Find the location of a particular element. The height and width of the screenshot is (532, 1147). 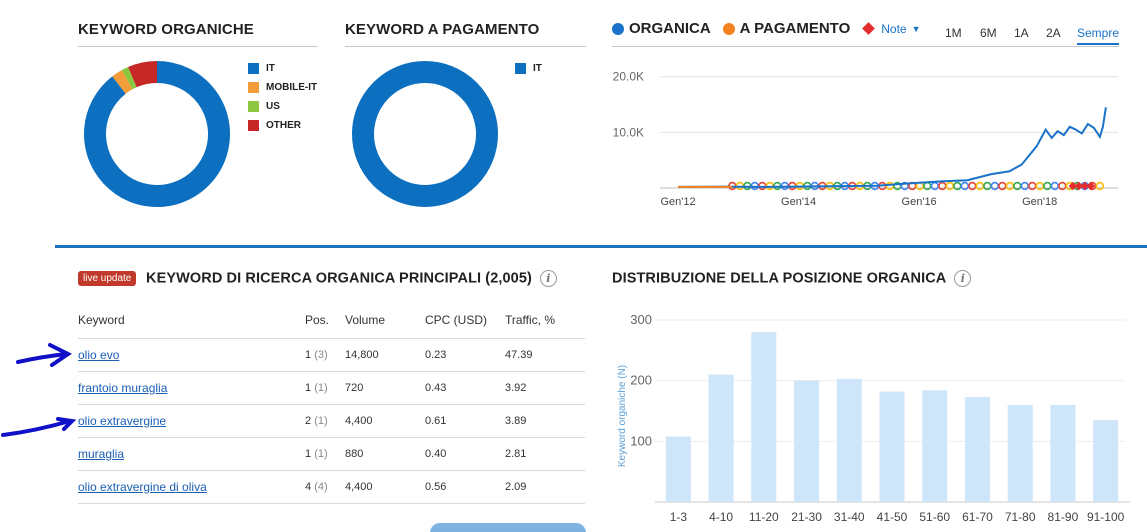

organic-keywords-title: KEYWORD ORGANICHE is located at coordinates (166, 29).